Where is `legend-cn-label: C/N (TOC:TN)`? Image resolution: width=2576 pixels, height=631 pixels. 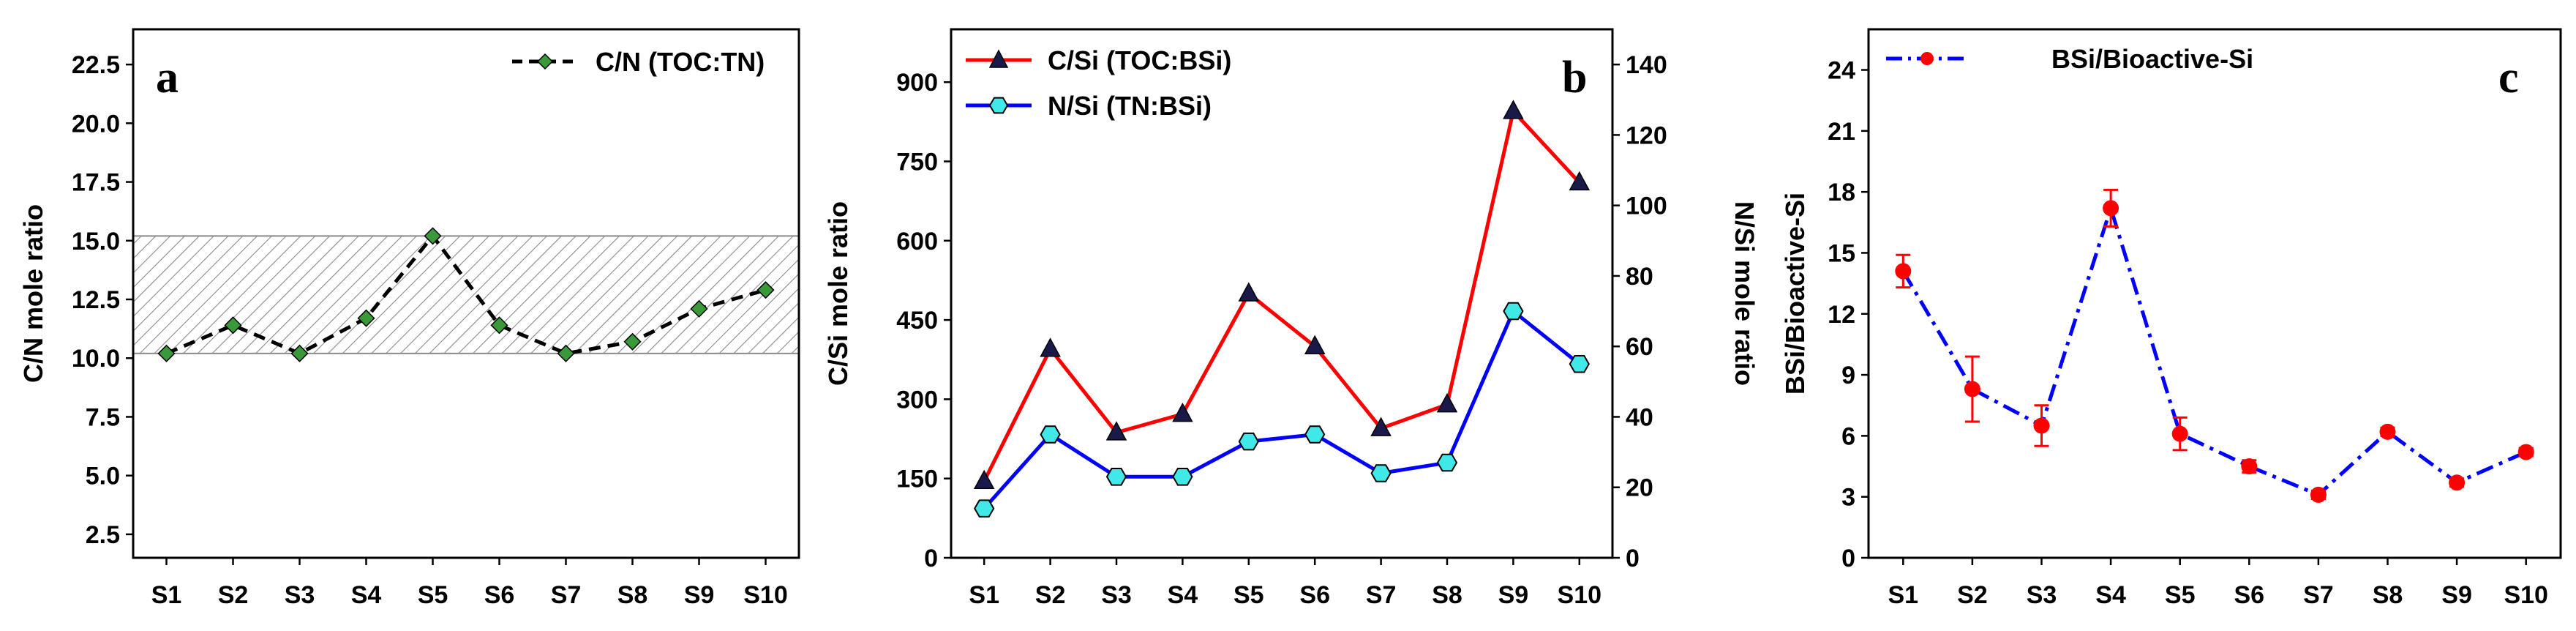
legend-cn-label: C/N (TOC:TN) is located at coordinates (680, 62).